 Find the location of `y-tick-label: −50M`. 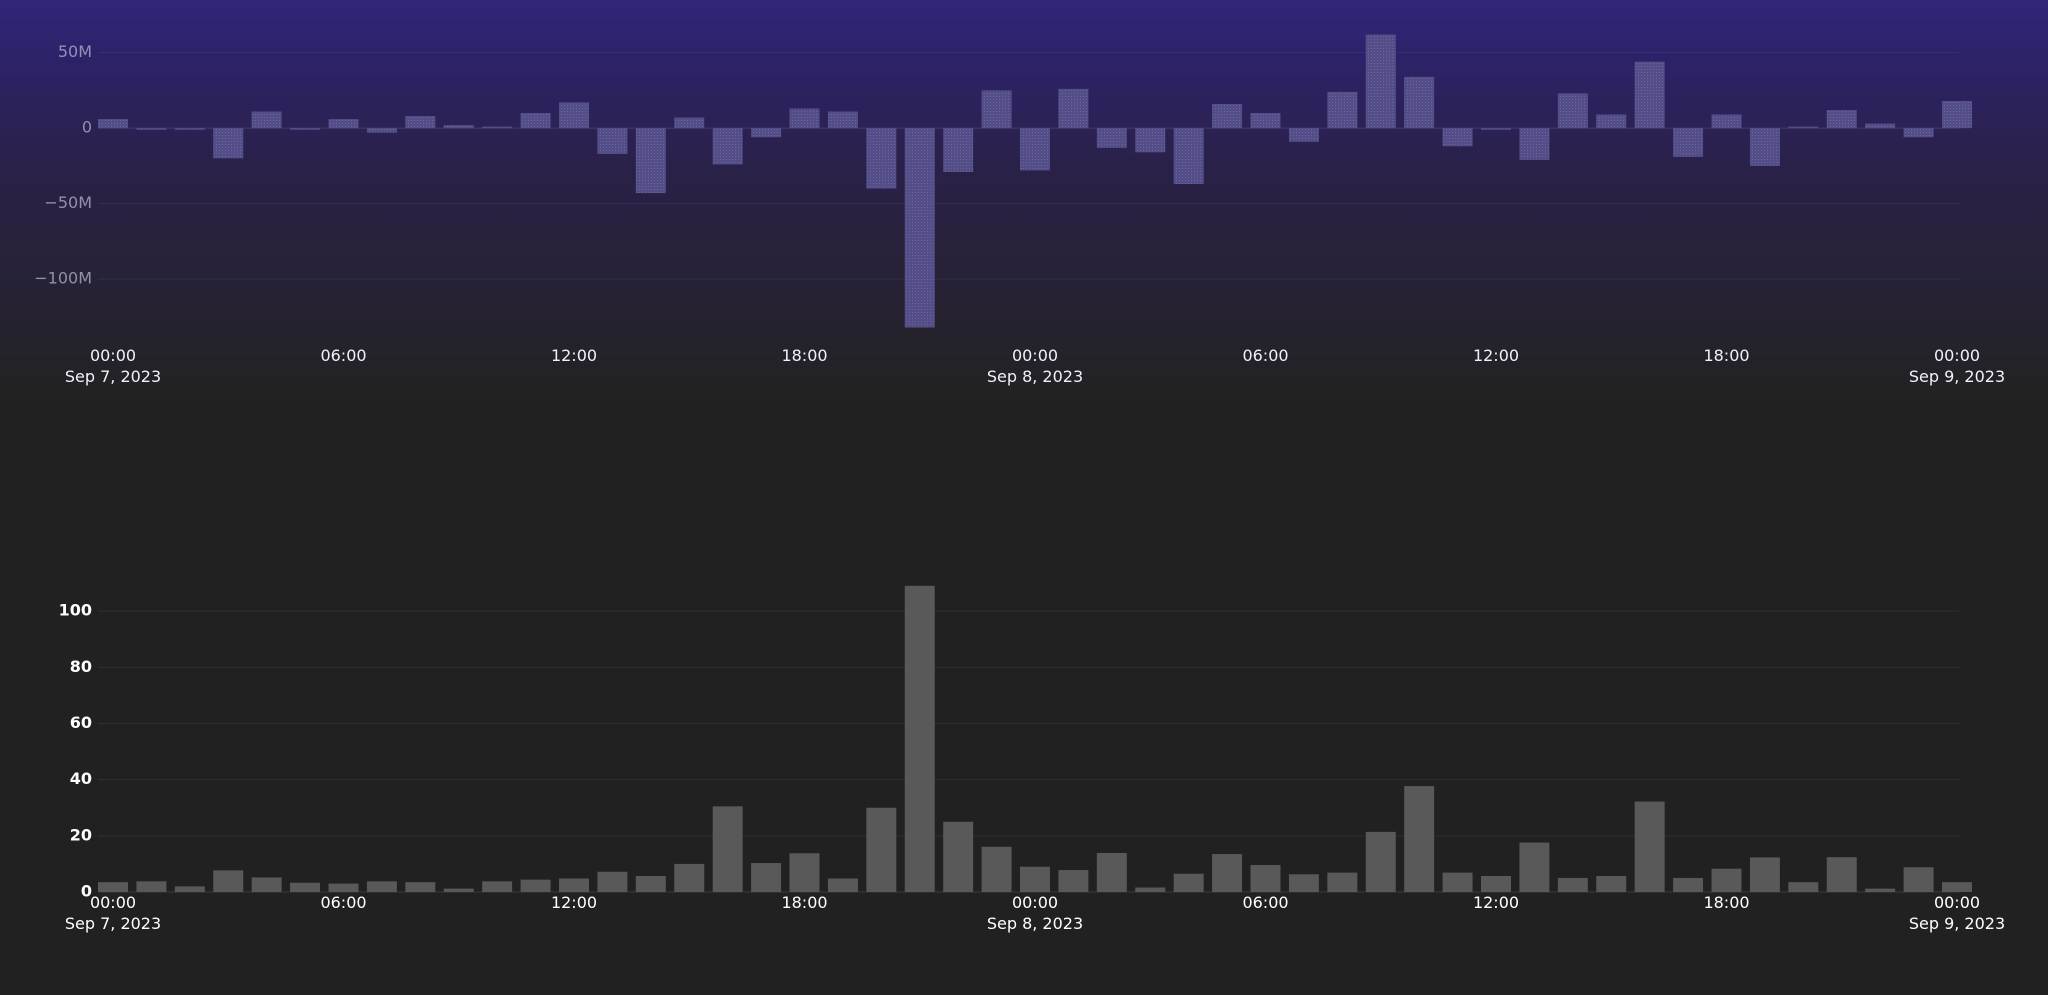

y-tick-label: −50M is located at coordinates (68, 202).